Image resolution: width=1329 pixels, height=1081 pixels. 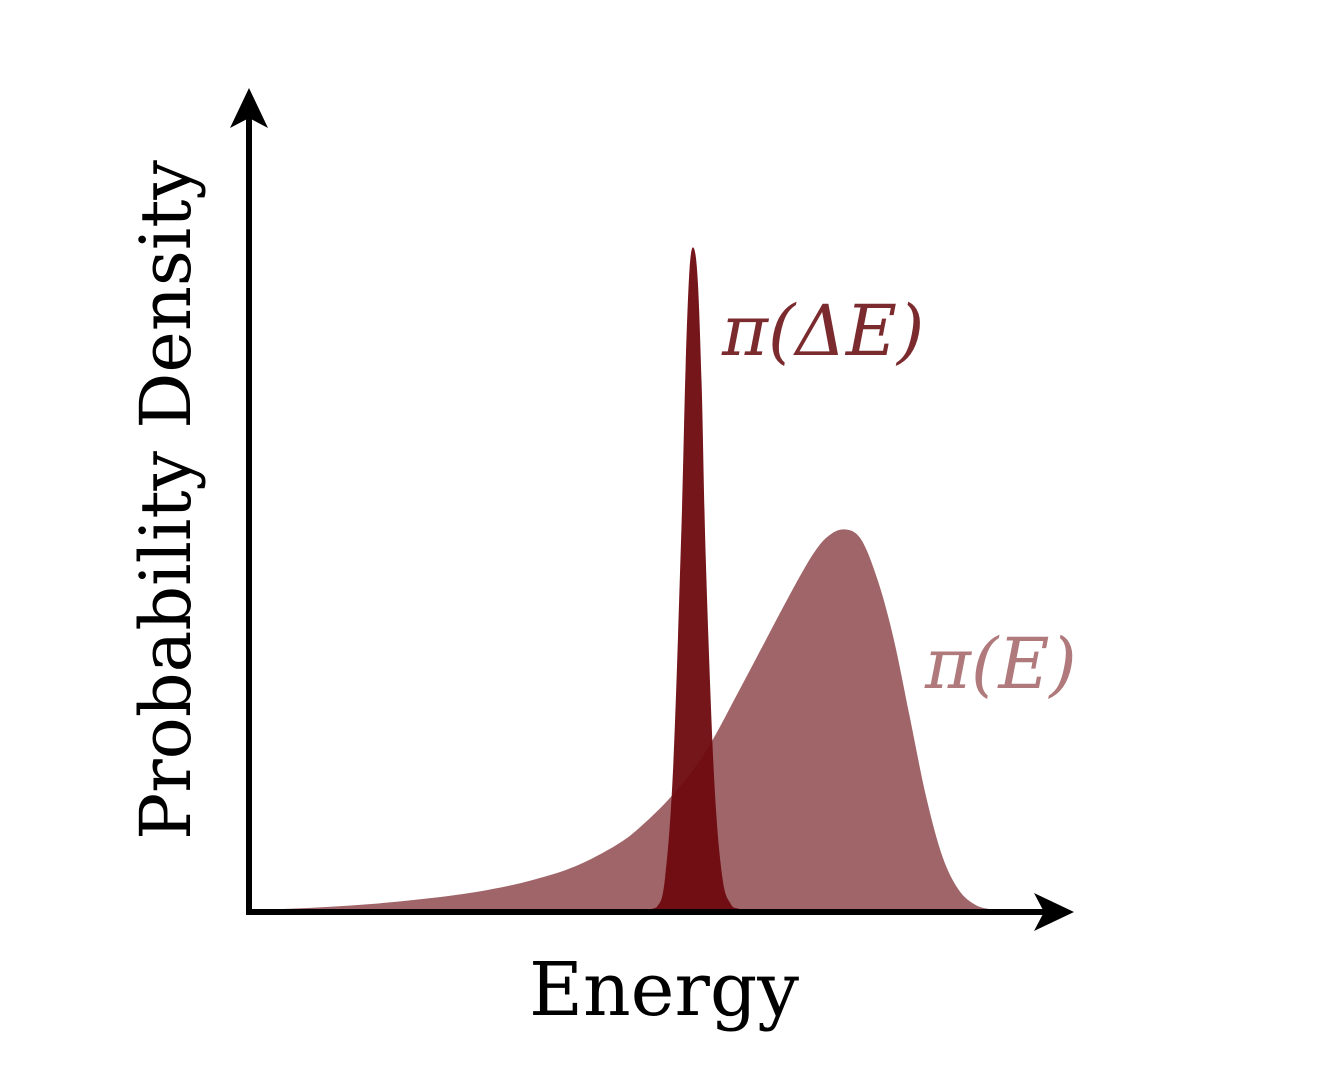 What do you see at coordinates (249, 108) in the screenshot?
I see `y-axis-arrowhead` at bounding box center [249, 108].